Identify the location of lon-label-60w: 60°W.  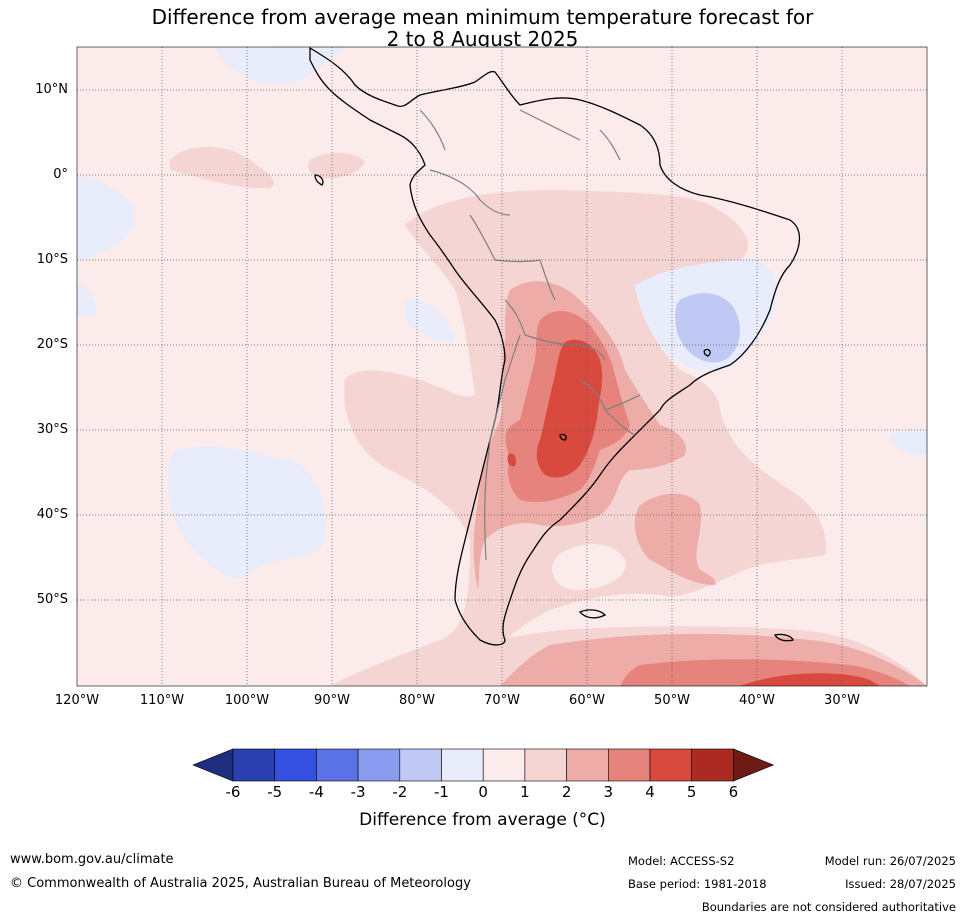
(587, 700).